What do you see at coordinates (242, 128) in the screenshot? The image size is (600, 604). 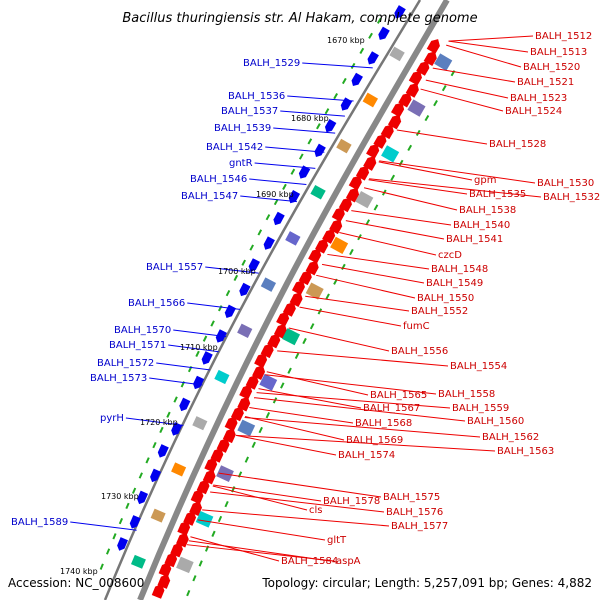 I see `gene-label-plus: BALH_1539` at bounding box center [242, 128].